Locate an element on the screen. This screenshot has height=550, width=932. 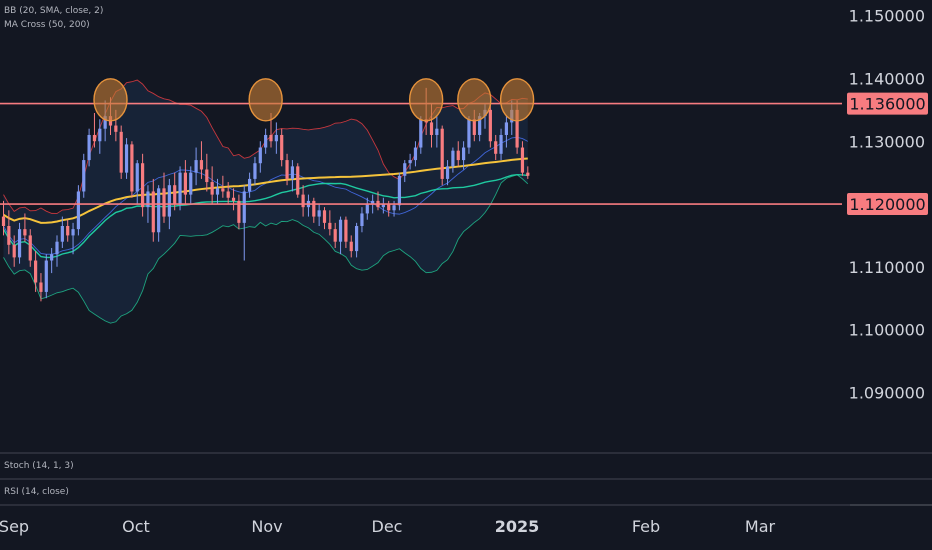
price-tick-label: 1.140000 is located at coordinates (887, 78).